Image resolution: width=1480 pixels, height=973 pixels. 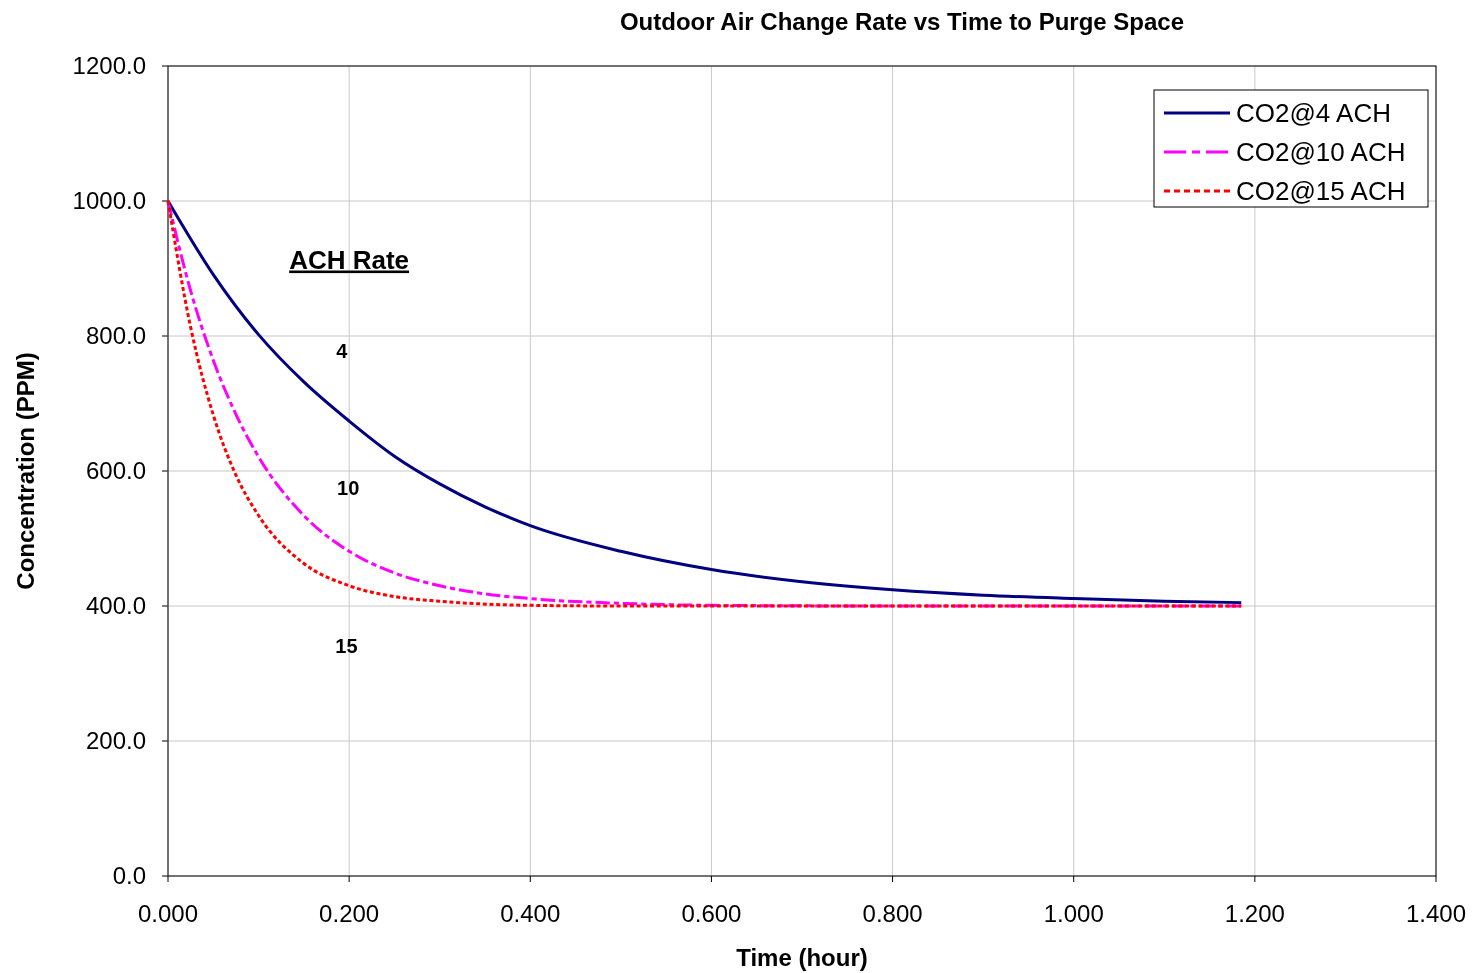 What do you see at coordinates (1436, 913) in the screenshot?
I see `x-tick-label: 1.400` at bounding box center [1436, 913].